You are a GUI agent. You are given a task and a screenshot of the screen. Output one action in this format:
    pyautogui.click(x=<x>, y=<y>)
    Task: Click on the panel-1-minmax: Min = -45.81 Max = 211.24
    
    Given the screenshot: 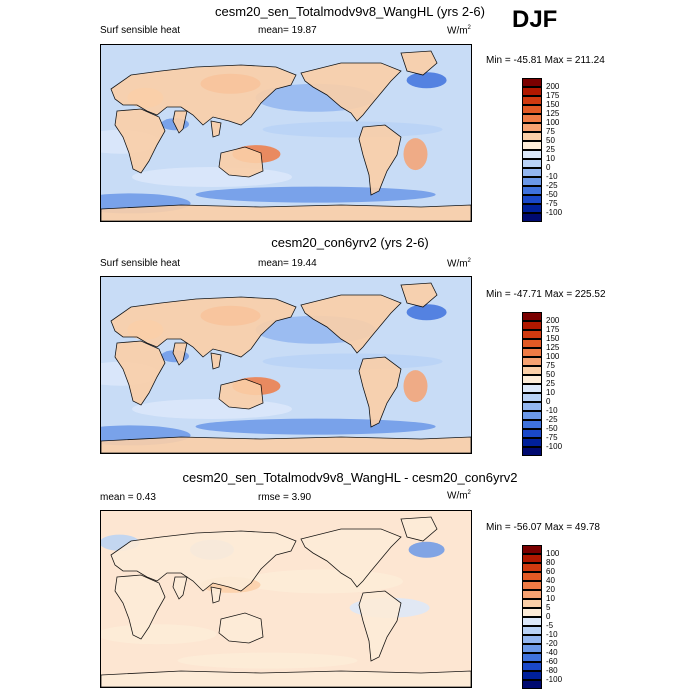 What is the action you would take?
    pyautogui.click(x=545, y=60)
    